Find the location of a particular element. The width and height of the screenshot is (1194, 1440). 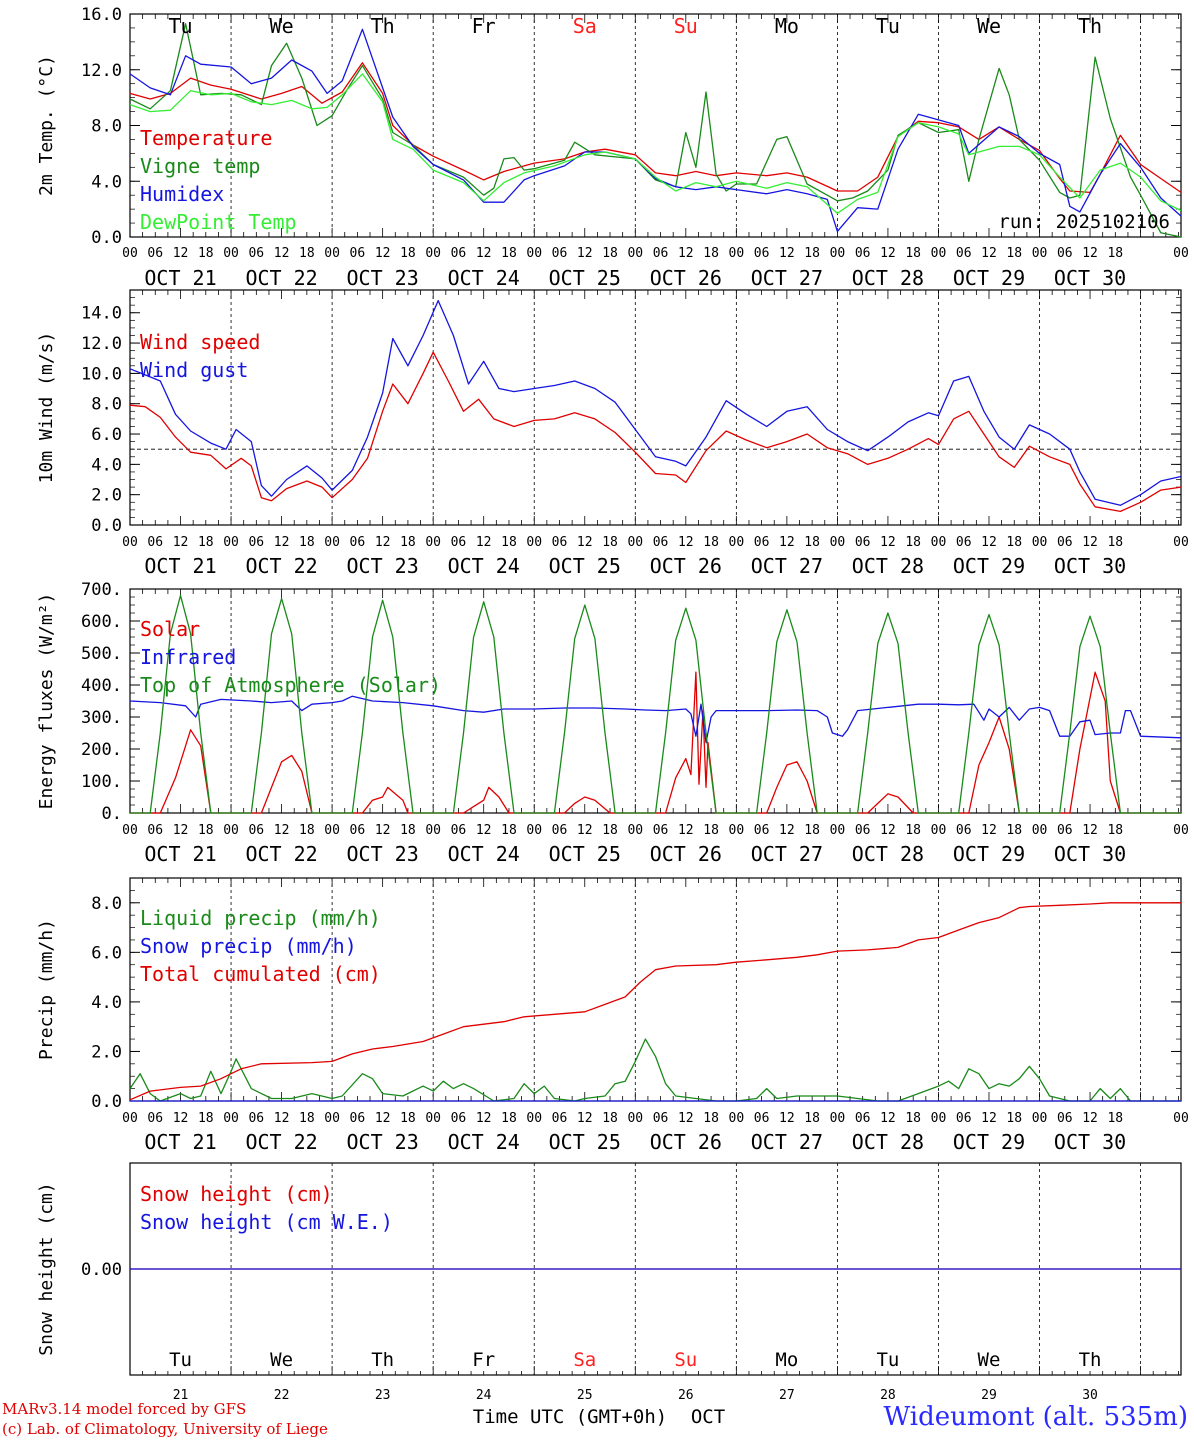

x-axis-month: OCT is located at coordinates (708, 1417).